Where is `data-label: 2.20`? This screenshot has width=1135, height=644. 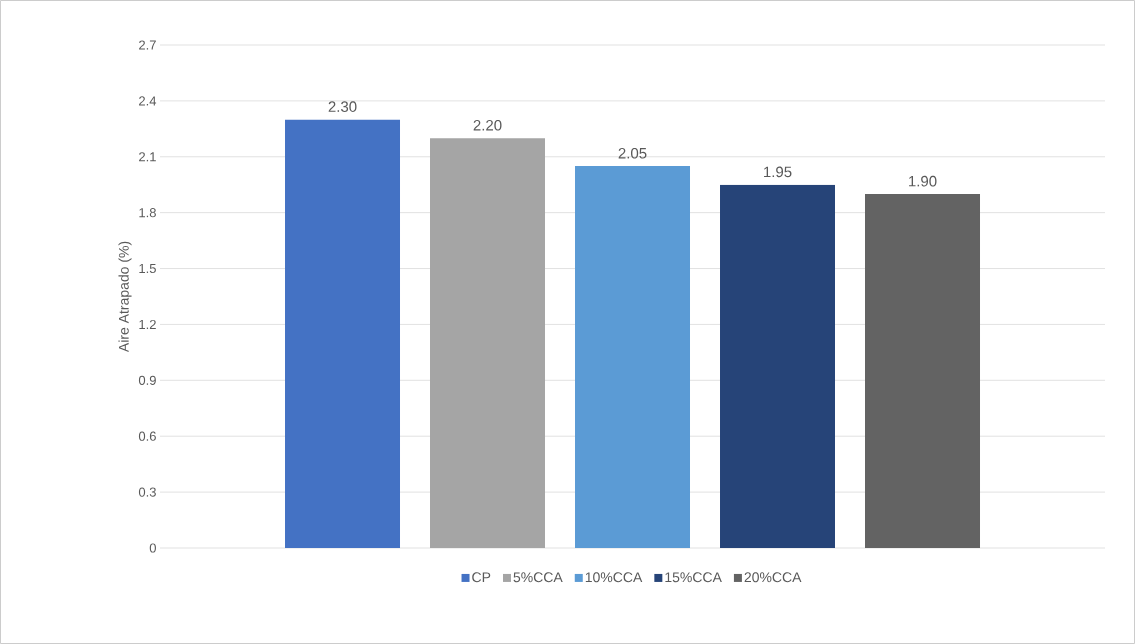 data-label: 2.20 is located at coordinates (487, 125).